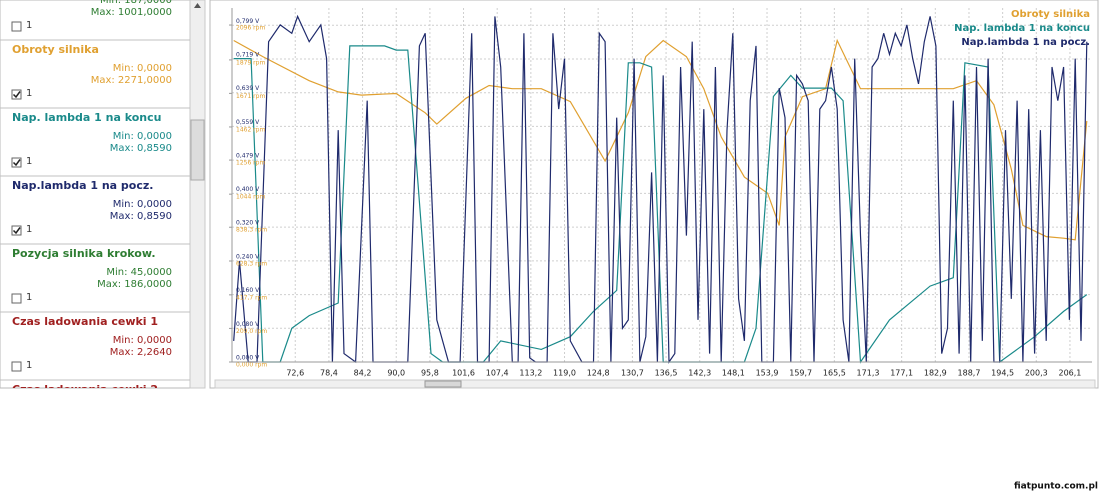 Image resolution: width=1100 pixels, height=494 pixels. What do you see at coordinates (248, 189) in the screenshot?
I see `y-tick-label: 0,400 V` at bounding box center [248, 189].